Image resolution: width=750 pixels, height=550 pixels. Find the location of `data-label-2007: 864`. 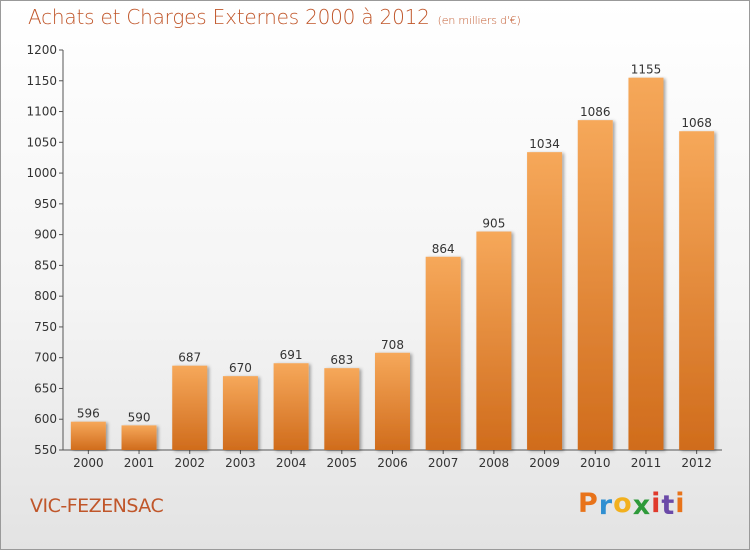

data-label-2007: 864 is located at coordinates (443, 249).